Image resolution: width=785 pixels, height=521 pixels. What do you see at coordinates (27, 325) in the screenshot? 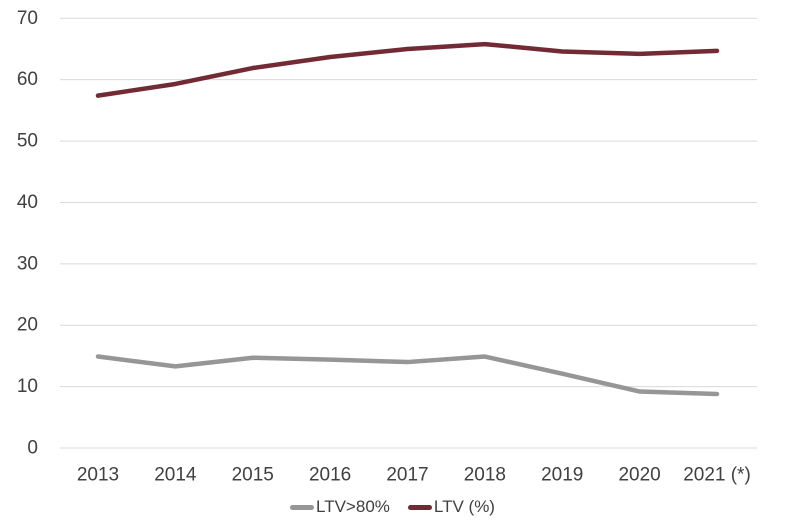
I see `y-axis-tick-label: 20` at bounding box center [27, 325].